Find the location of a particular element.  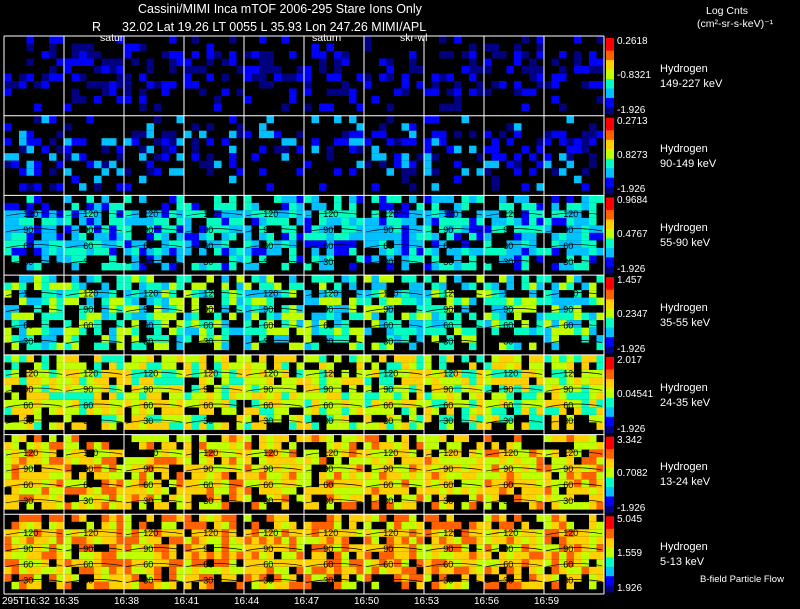

colorbar-mid-label: 0.2347 is located at coordinates (632, 314).